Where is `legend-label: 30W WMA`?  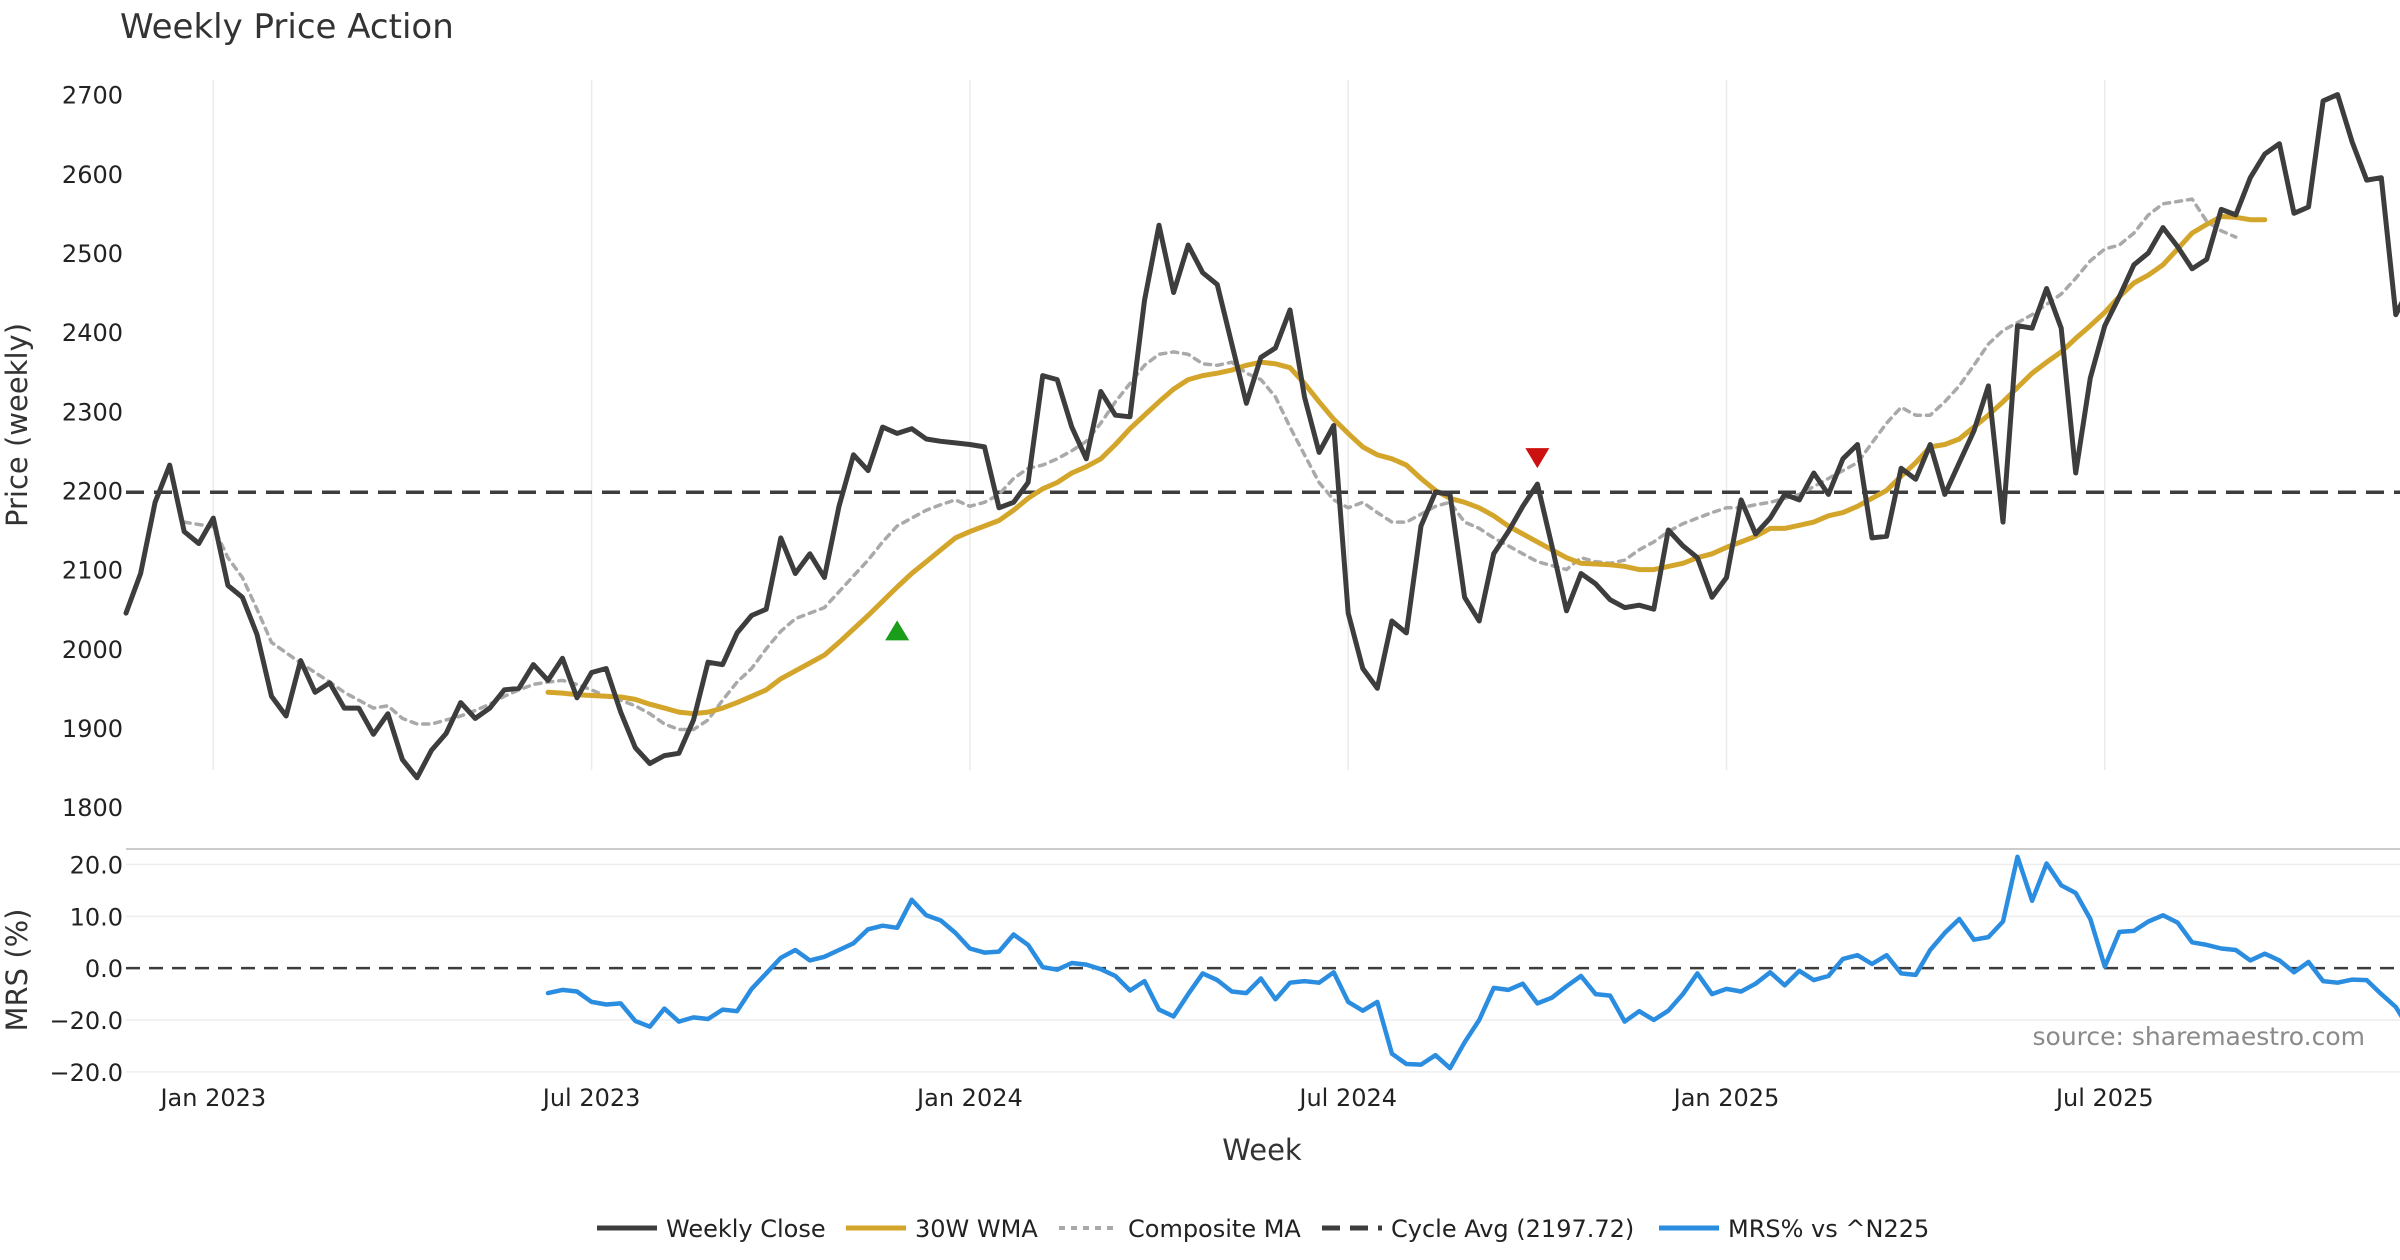 legend-label: 30W WMA is located at coordinates (976, 1229).